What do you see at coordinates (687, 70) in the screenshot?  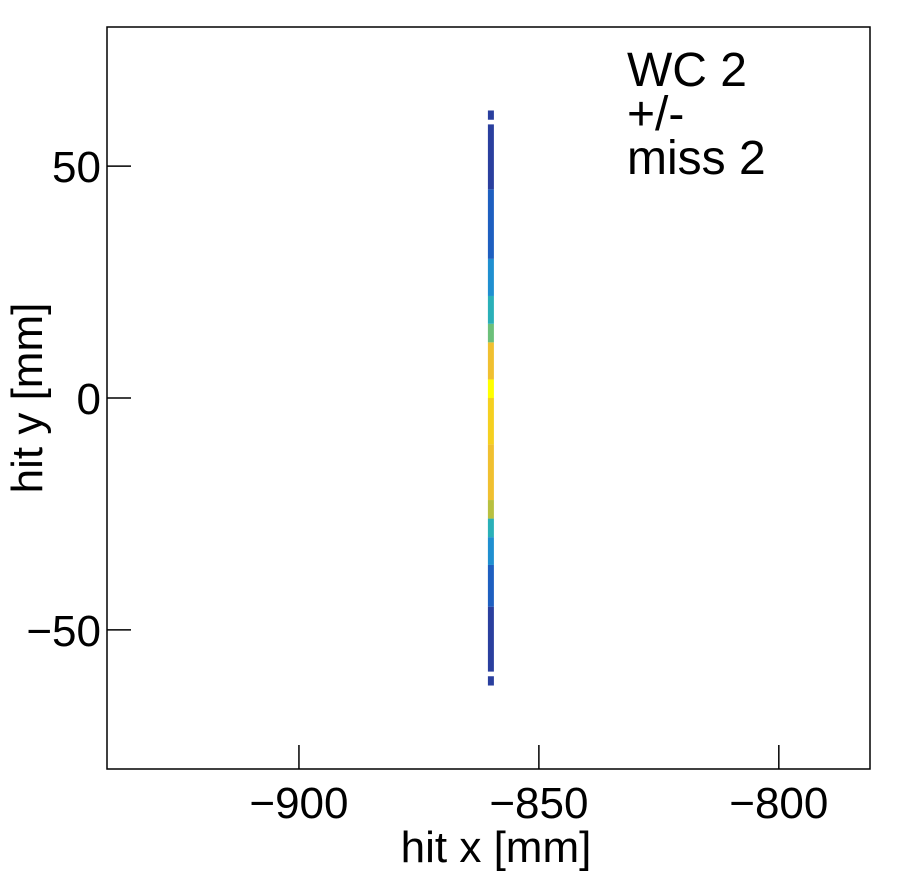 I see `annotation-line-1: WC 2` at bounding box center [687, 70].